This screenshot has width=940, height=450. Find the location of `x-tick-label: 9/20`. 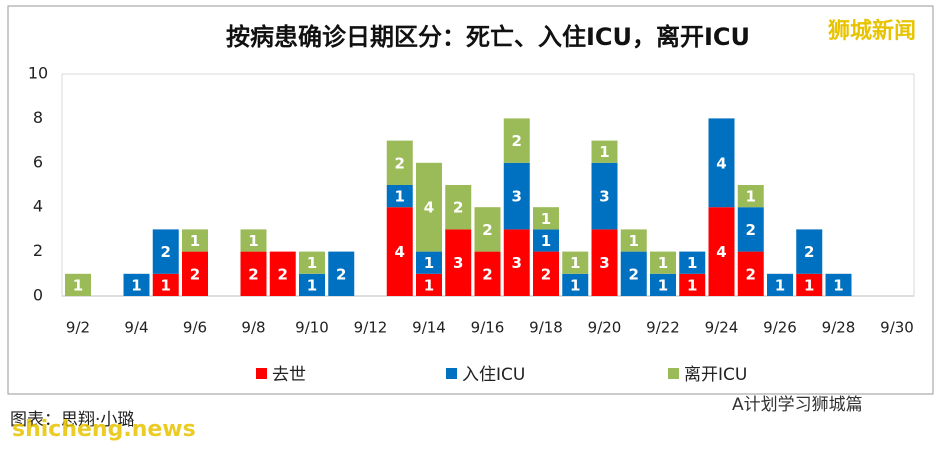

x-tick-label: 9/20 is located at coordinates (605, 328).